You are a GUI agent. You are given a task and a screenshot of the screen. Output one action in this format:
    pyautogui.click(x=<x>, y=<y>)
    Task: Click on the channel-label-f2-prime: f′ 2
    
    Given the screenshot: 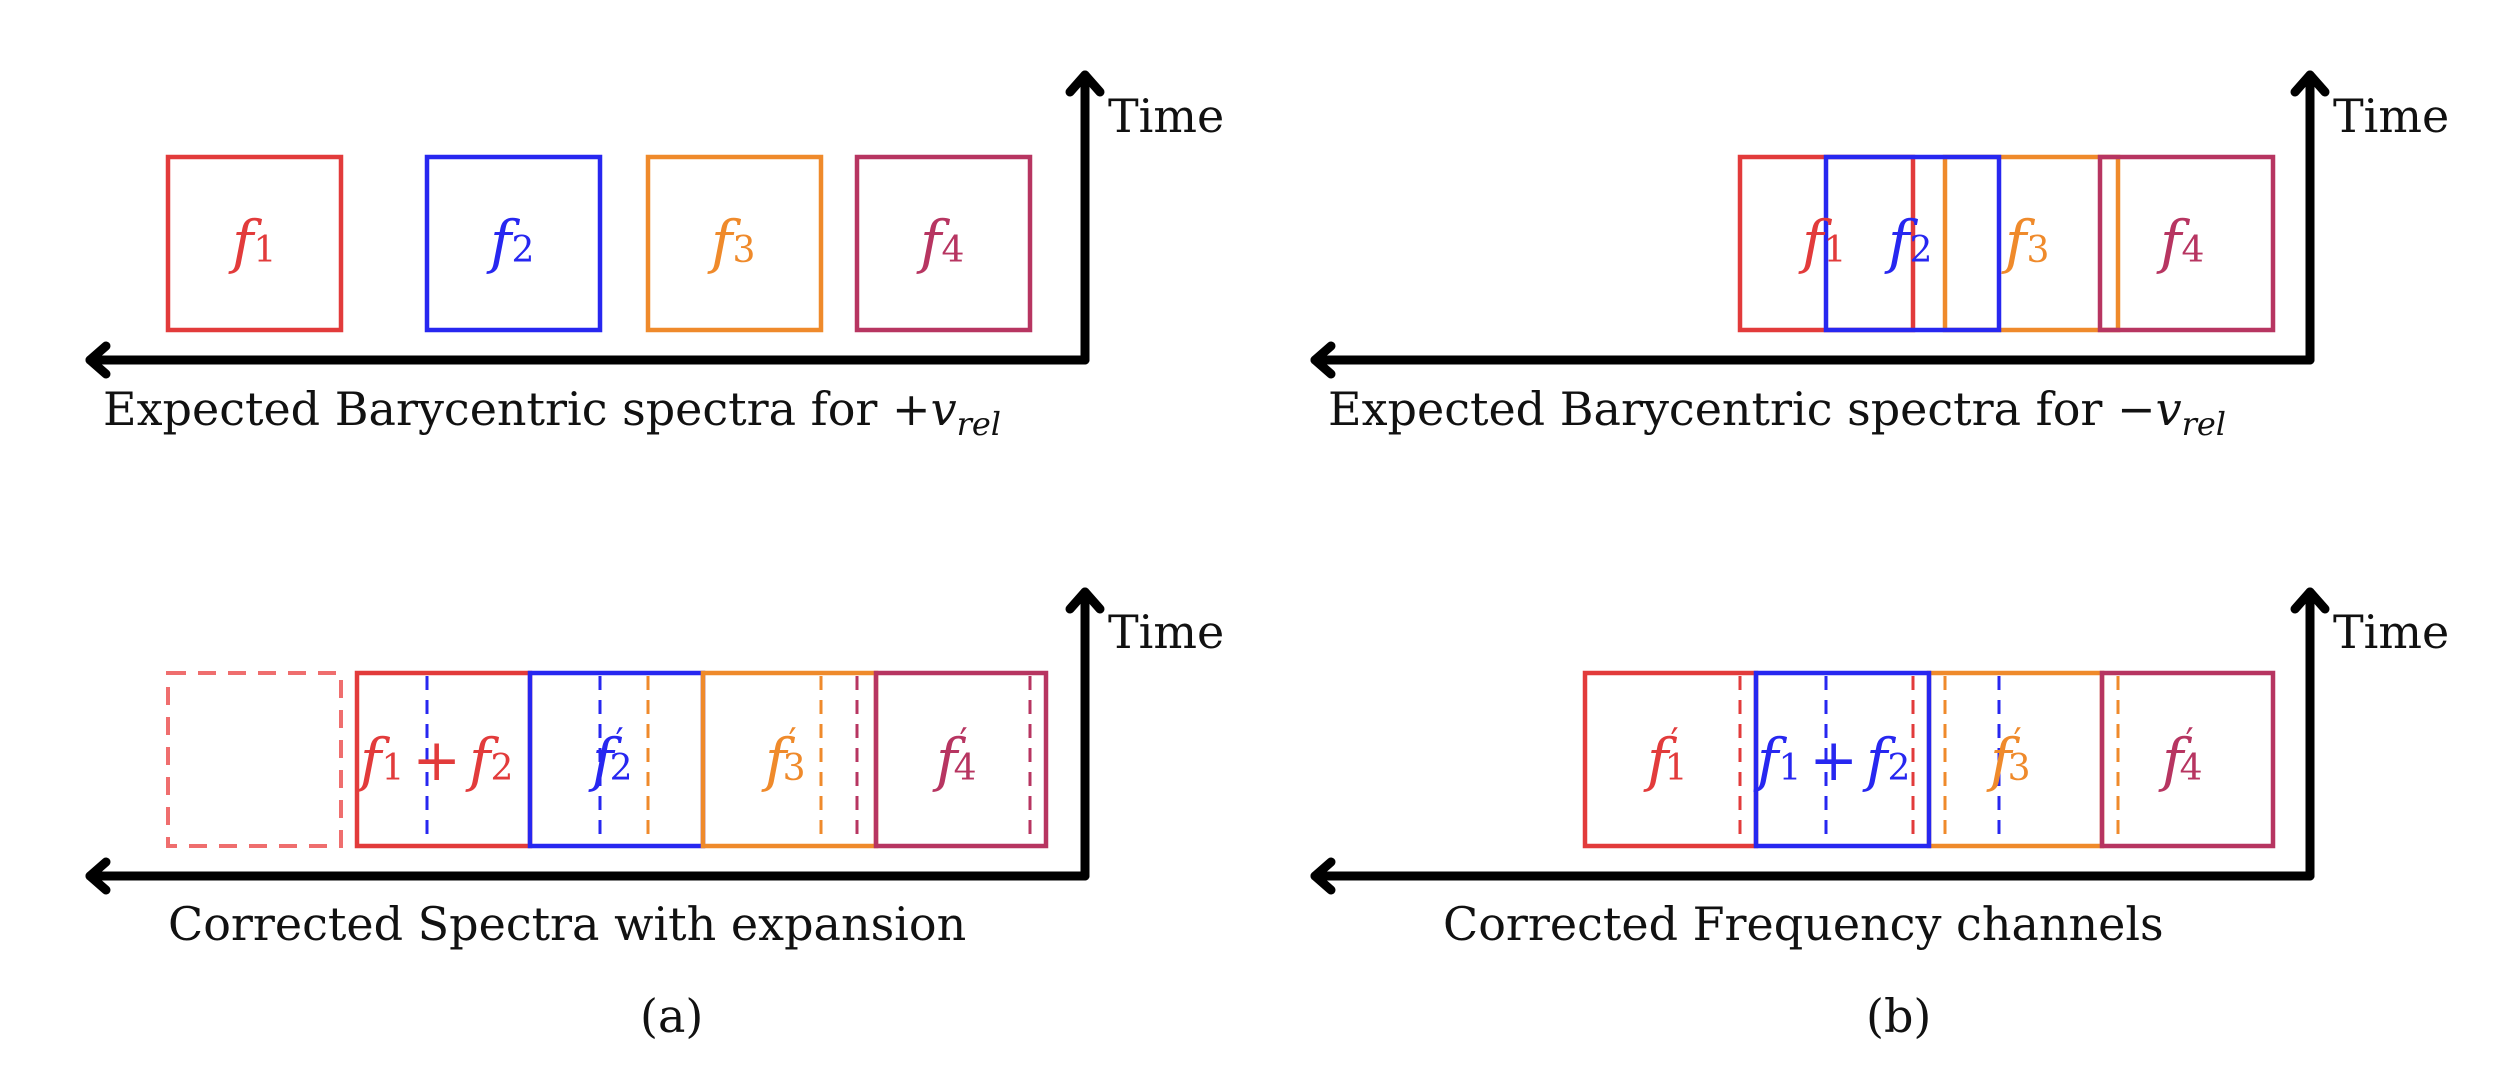 What is the action you would take?
    pyautogui.click(x=610, y=758)
    